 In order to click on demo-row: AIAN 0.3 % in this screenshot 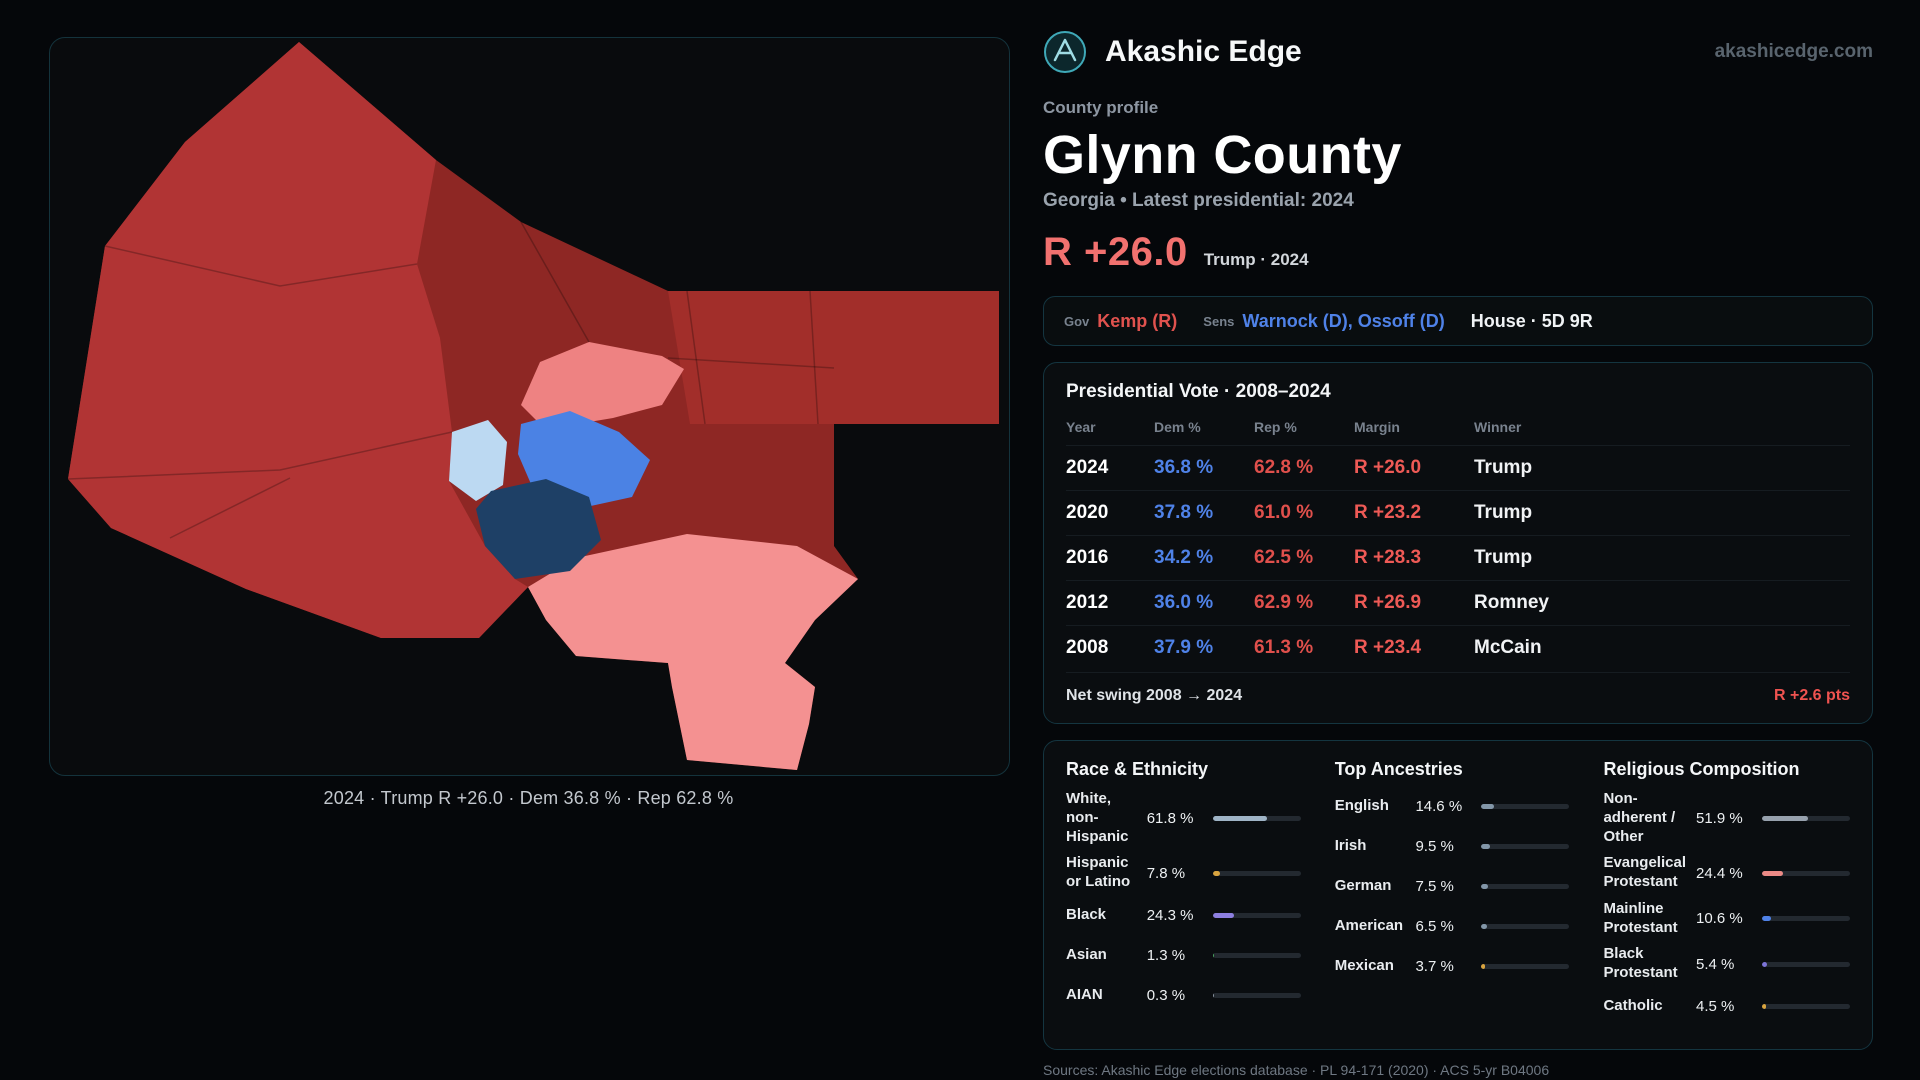, I will do `click(1183, 996)`.